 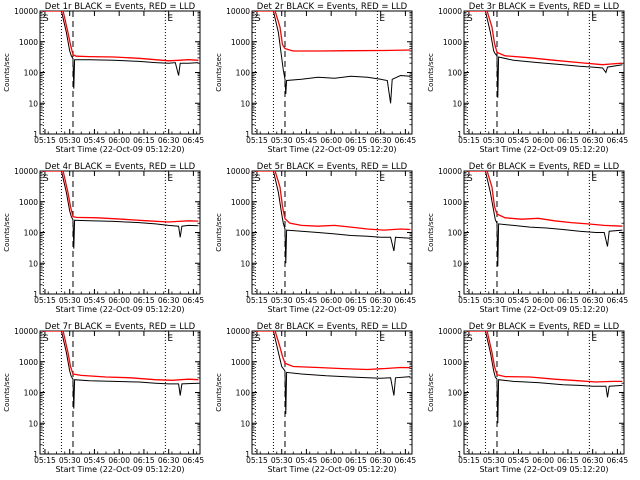 What do you see at coordinates (332, 167) in the screenshot?
I see `panel-title: Det 5r BLACK = Events, RED = LLD` at bounding box center [332, 167].